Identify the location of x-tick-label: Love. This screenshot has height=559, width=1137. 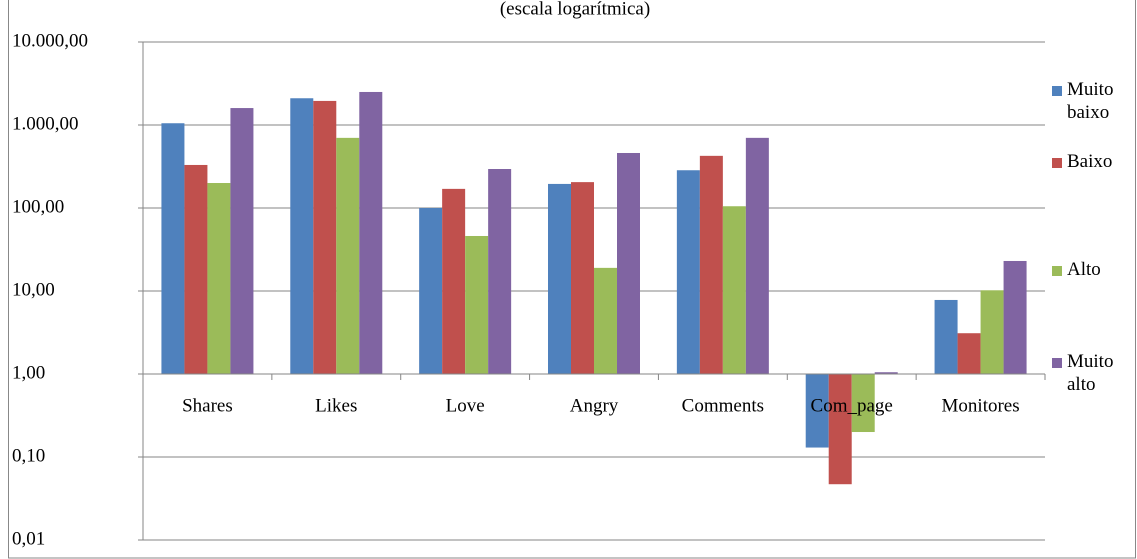
(465, 405).